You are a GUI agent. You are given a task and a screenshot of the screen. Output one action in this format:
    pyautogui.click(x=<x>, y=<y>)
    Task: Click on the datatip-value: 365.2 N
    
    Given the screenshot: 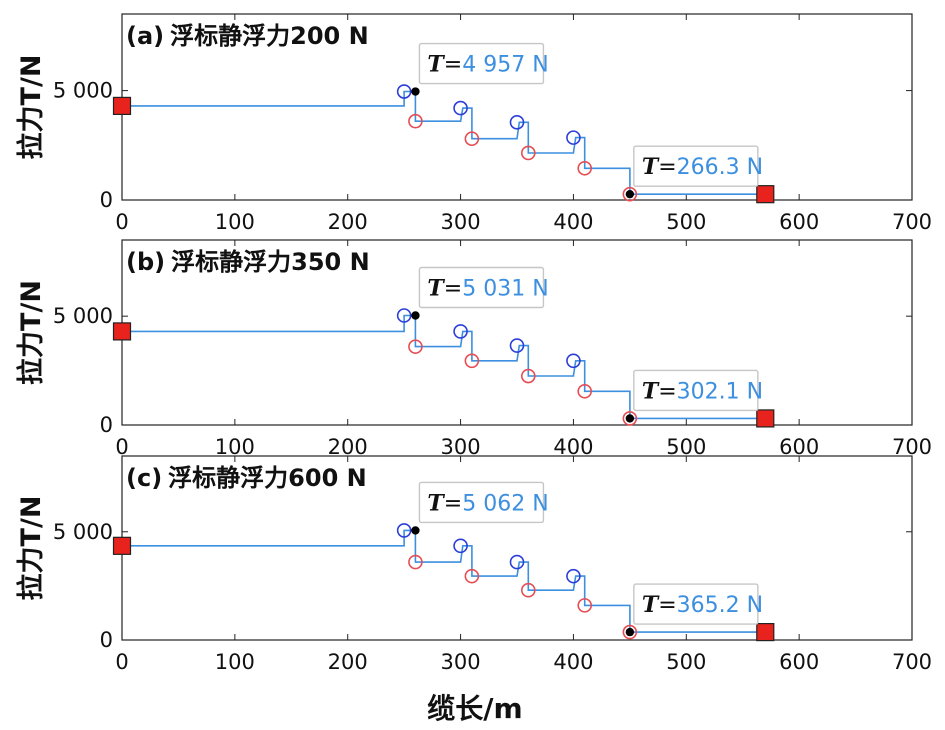 What is the action you would take?
    pyautogui.click(x=720, y=605)
    